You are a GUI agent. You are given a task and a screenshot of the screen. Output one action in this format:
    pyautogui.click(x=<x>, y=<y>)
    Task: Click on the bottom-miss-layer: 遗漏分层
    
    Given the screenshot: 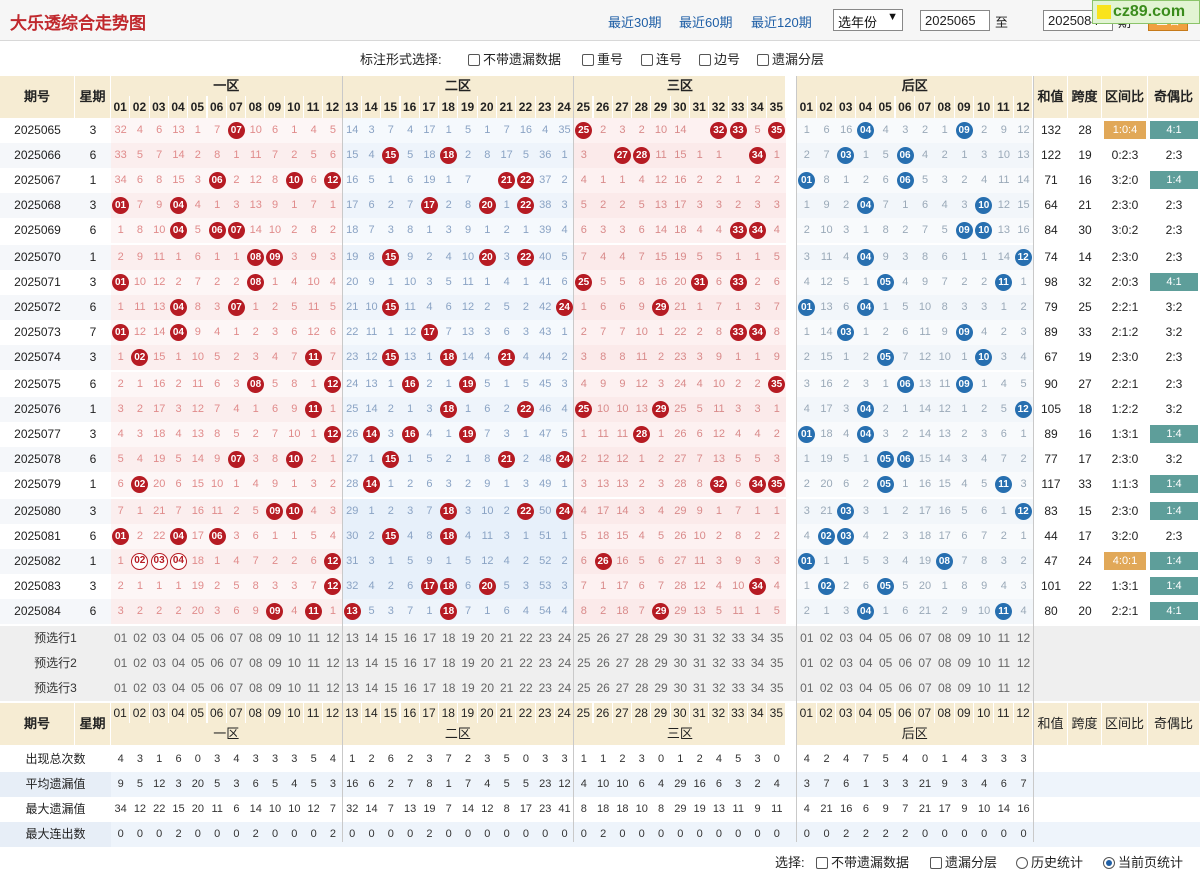 What is the action you would take?
    pyautogui.click(x=963, y=861)
    